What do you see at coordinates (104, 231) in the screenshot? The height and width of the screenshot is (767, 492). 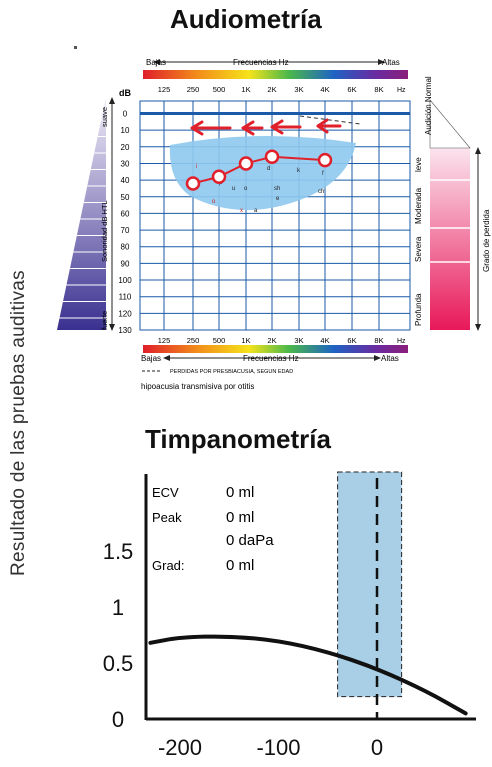 I see `left-scale-label: Sonoridad dB HTL` at bounding box center [104, 231].